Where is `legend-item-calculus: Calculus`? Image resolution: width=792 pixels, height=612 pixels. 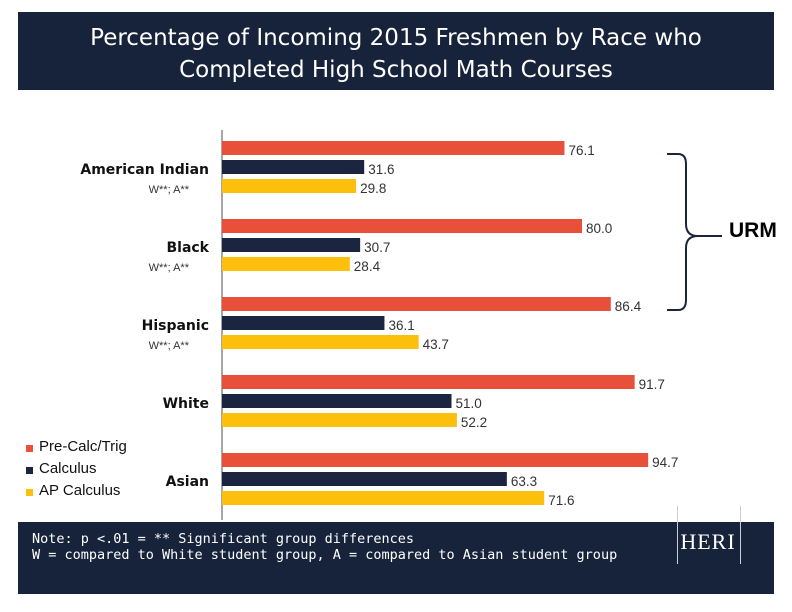
legend-item-calculus: Calculus is located at coordinates (92, 471).